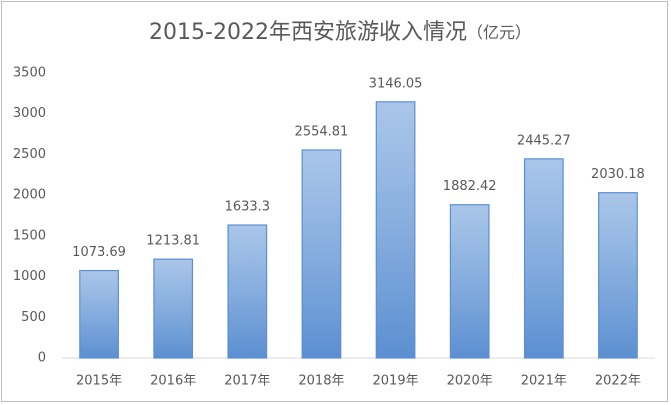 This screenshot has height=405, width=671. What do you see at coordinates (29, 276) in the screenshot?
I see `y-tick-label: 1000` at bounding box center [29, 276].